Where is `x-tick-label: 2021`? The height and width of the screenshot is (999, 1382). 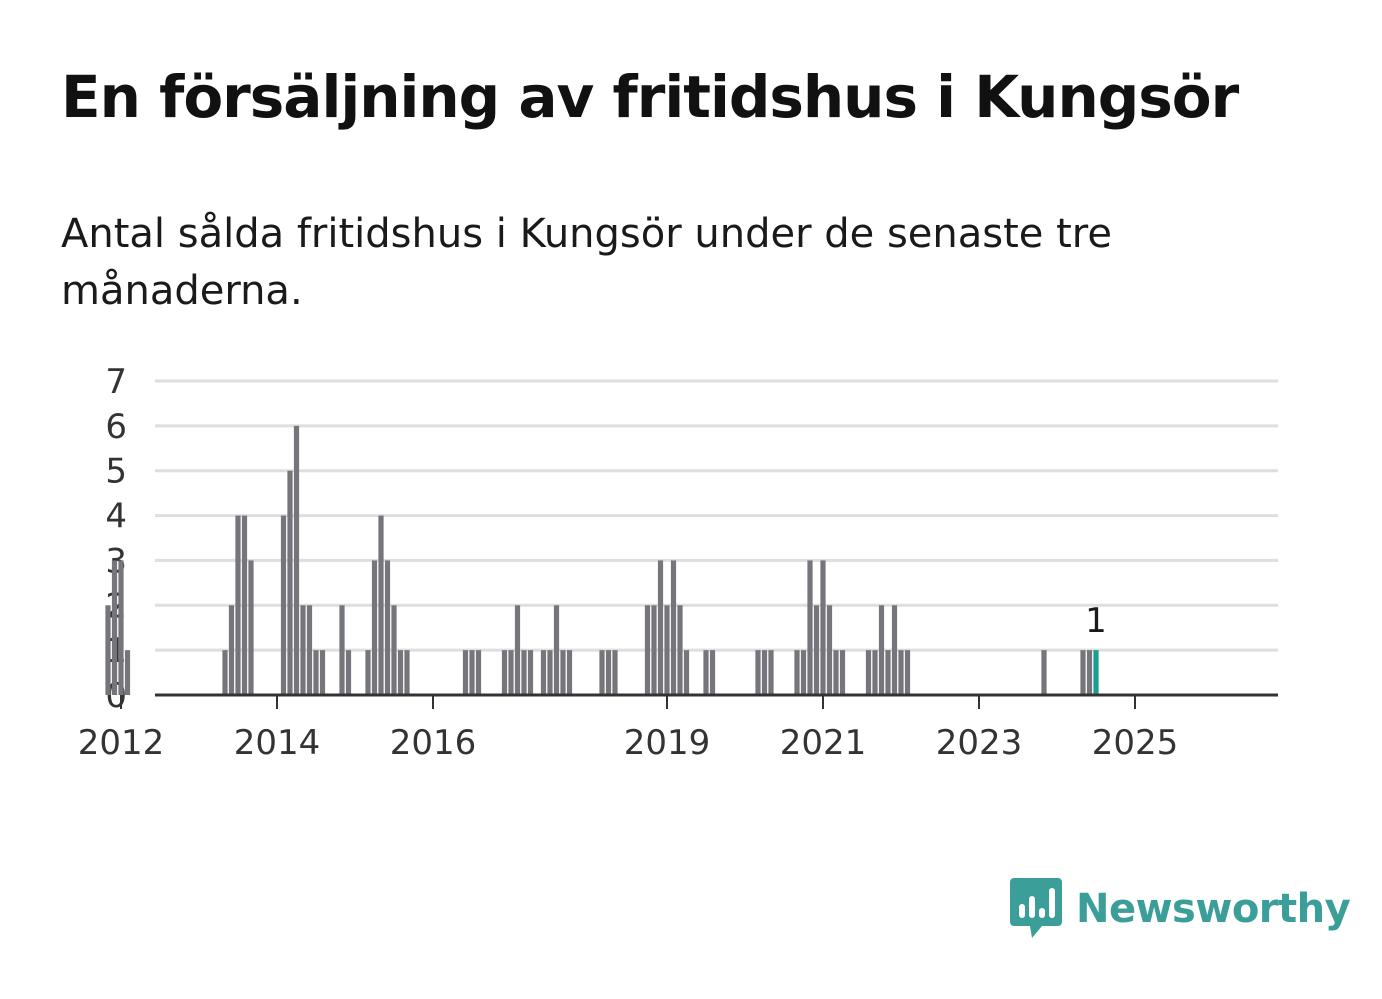 x-tick-label: 2021 is located at coordinates (823, 743).